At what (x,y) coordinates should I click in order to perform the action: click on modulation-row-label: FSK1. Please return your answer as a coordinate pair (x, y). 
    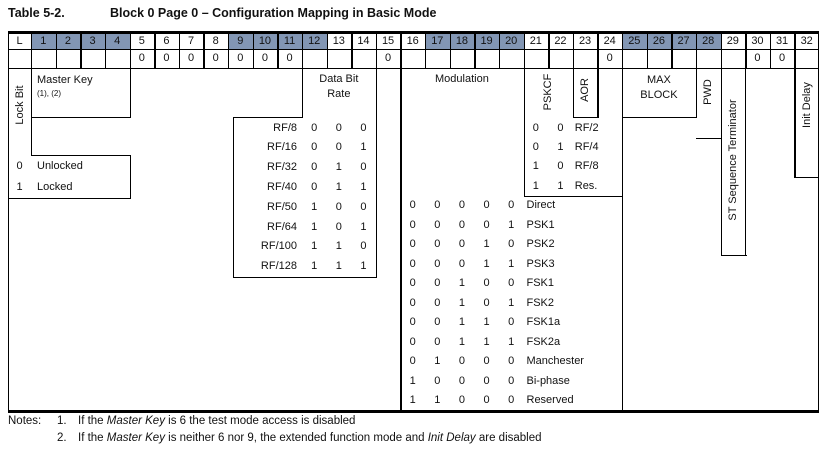
    Looking at the image, I should click on (540, 283).